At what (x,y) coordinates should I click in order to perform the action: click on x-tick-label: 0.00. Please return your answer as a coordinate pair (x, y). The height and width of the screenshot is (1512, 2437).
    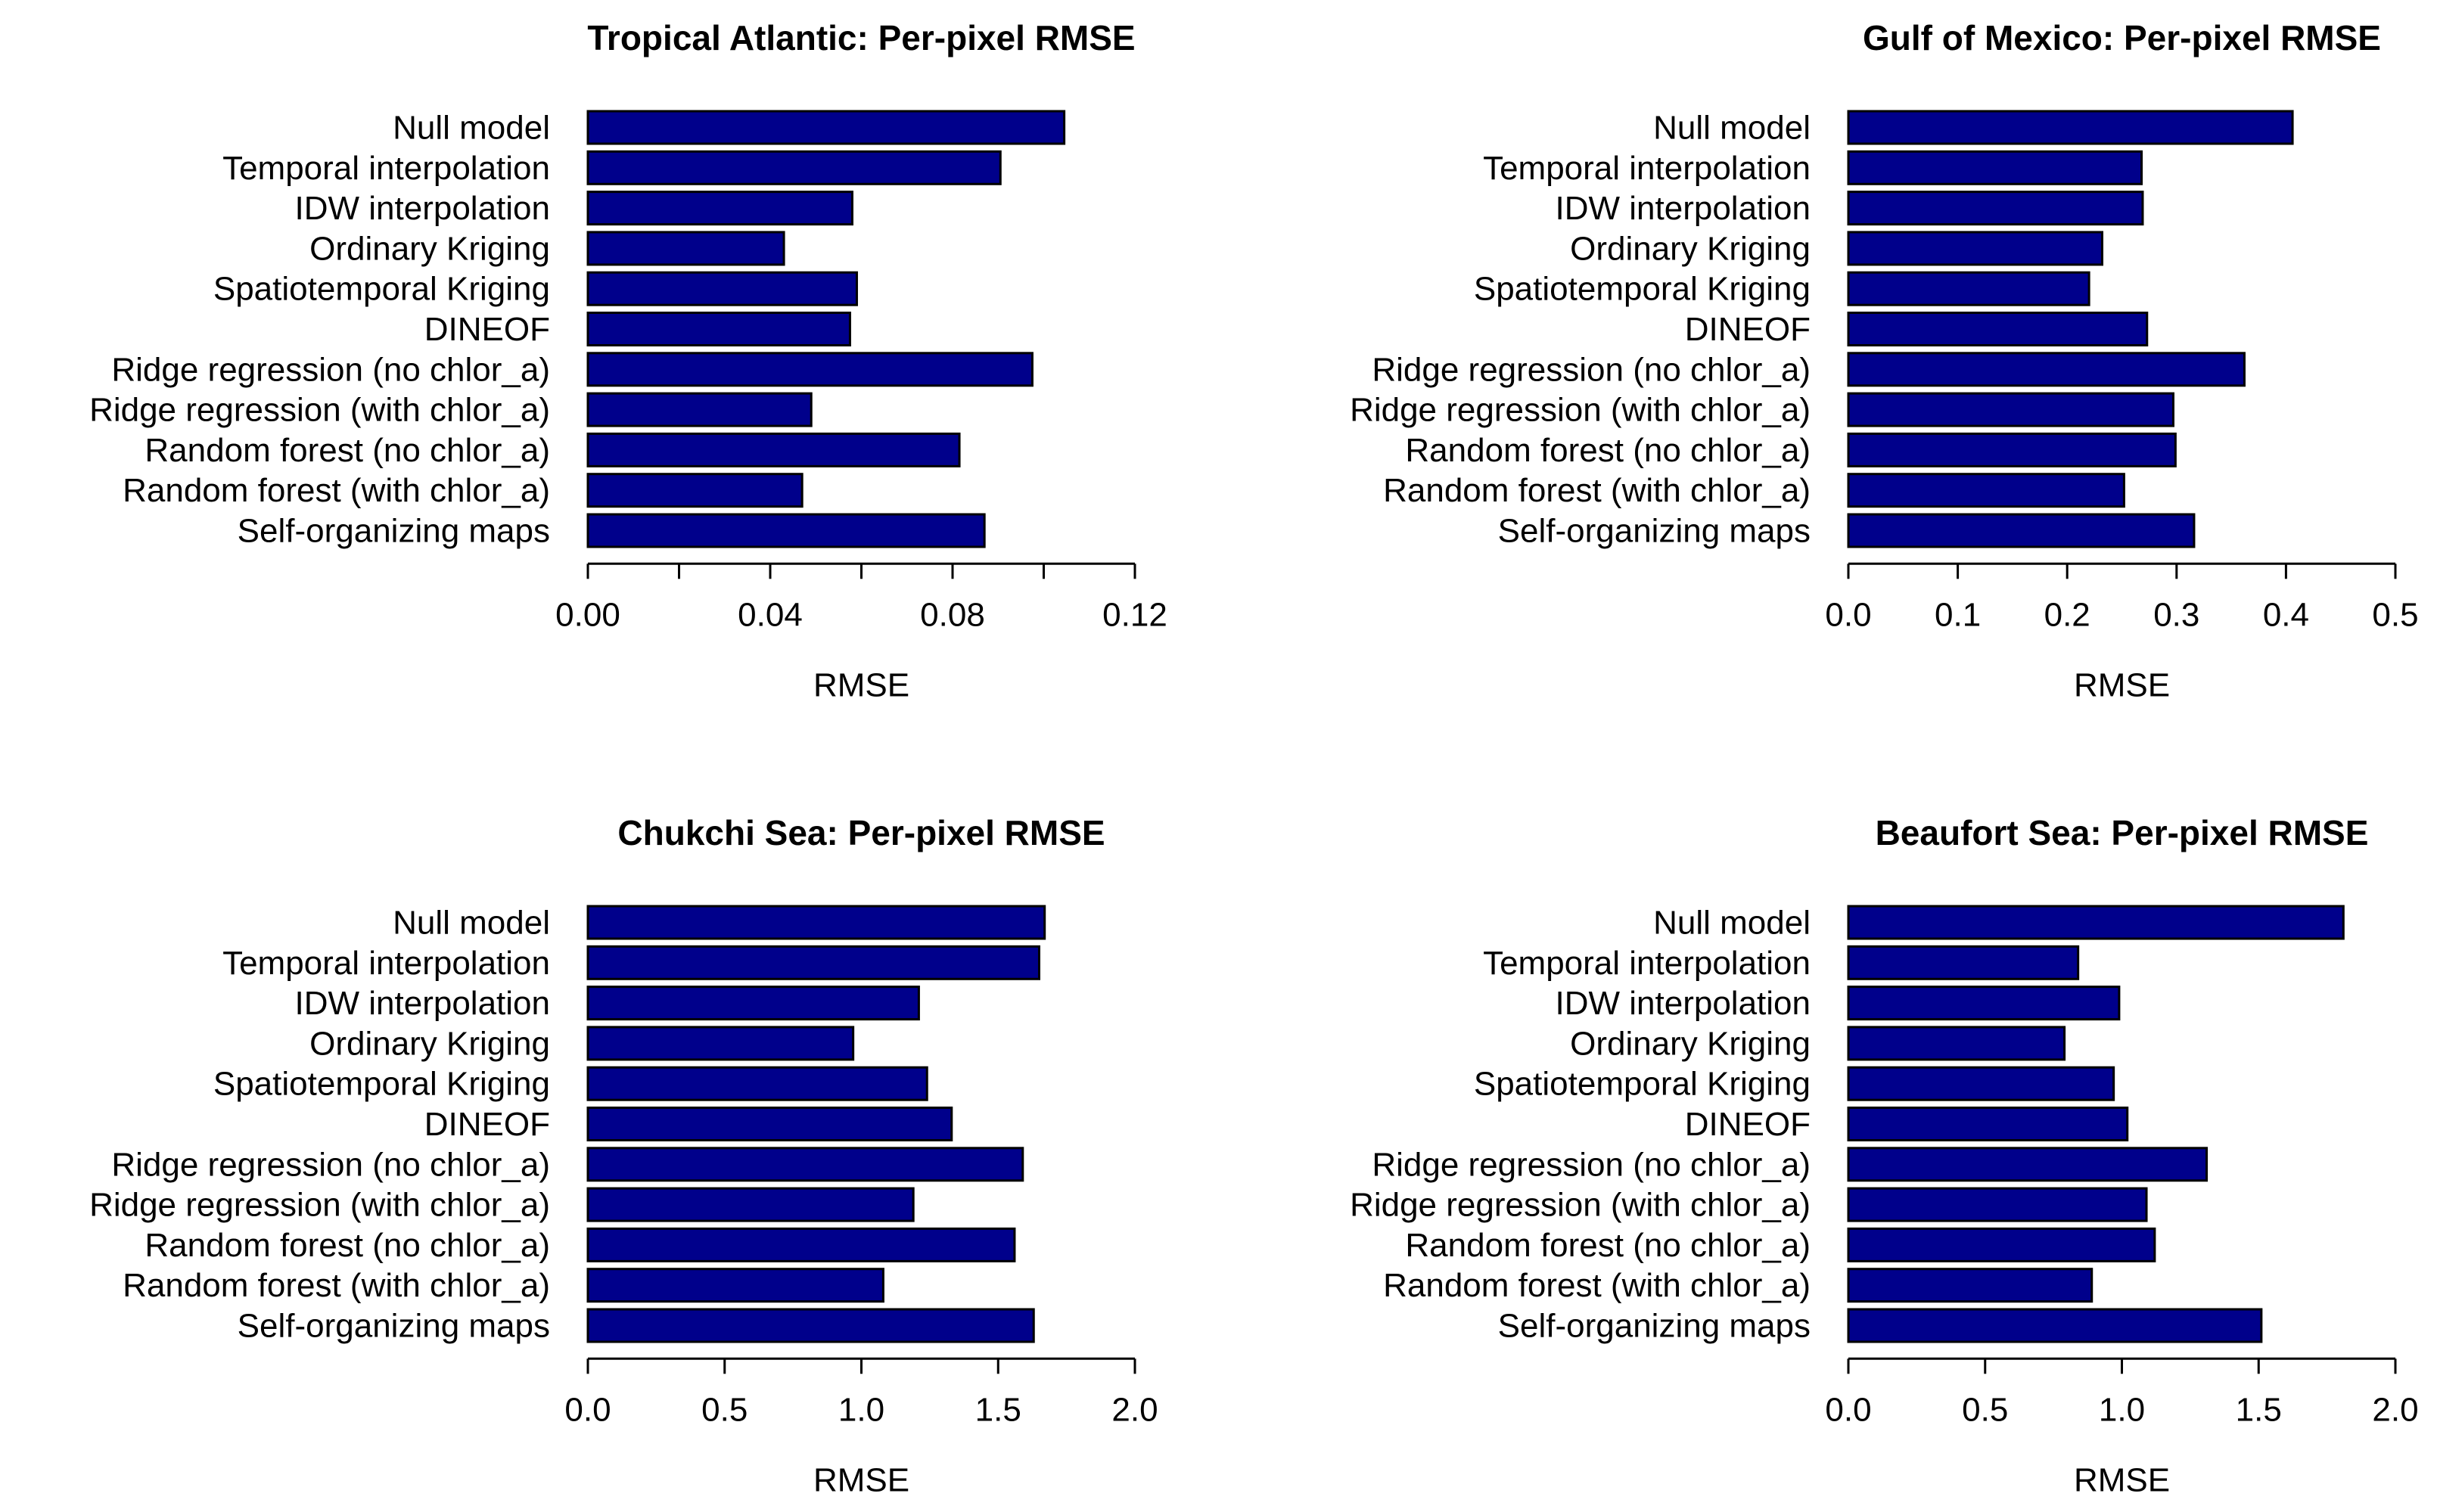
    Looking at the image, I should click on (587, 614).